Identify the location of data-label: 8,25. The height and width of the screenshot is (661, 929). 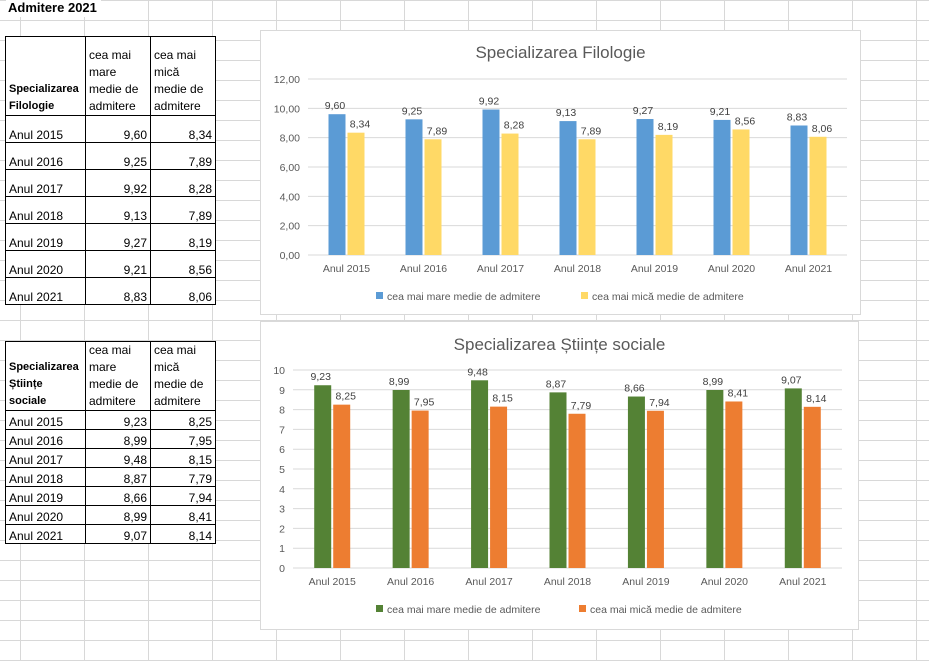
(345, 397).